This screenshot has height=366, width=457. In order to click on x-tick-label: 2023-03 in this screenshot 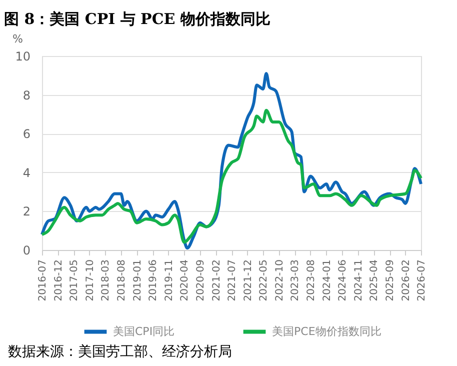, I will do `click(296, 281)`.